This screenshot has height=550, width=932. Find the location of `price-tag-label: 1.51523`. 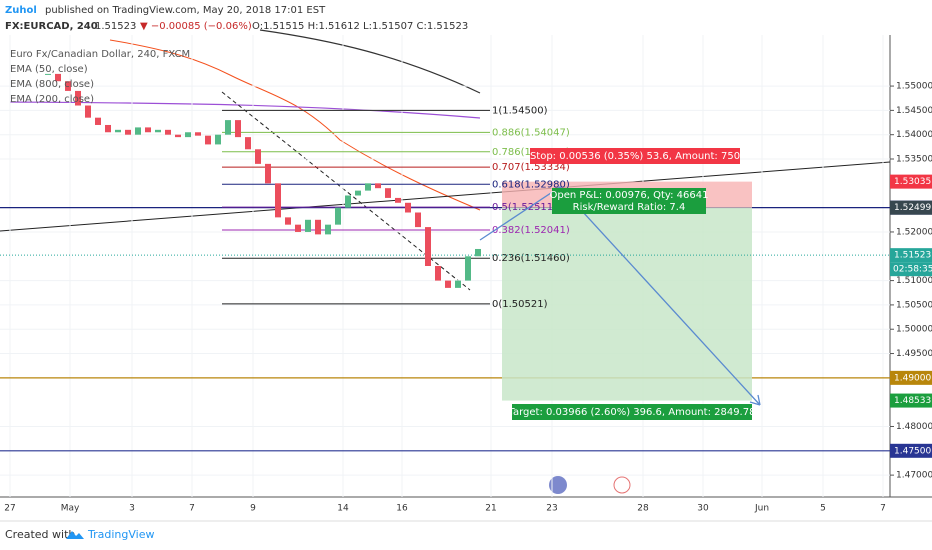

price-tag-label: 1.51523 is located at coordinates (912, 256).